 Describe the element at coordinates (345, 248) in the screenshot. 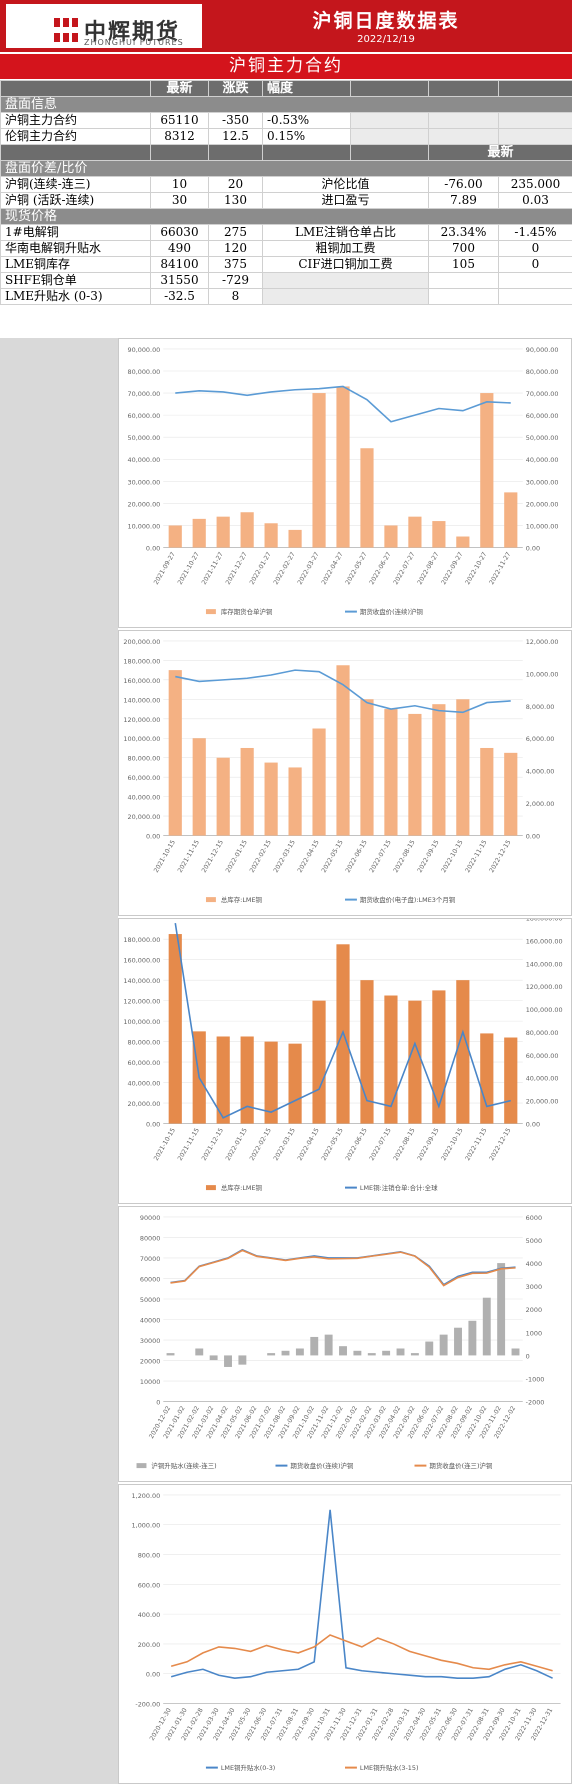

I see `row-ratio-name: 粗铜加工费` at that location.